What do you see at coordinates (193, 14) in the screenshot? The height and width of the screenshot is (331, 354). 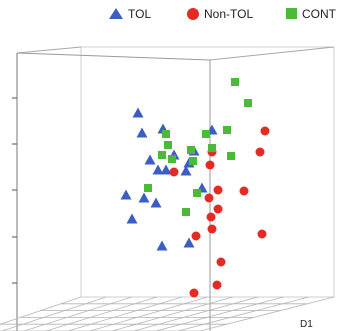 I see `legend-circle-icon` at bounding box center [193, 14].